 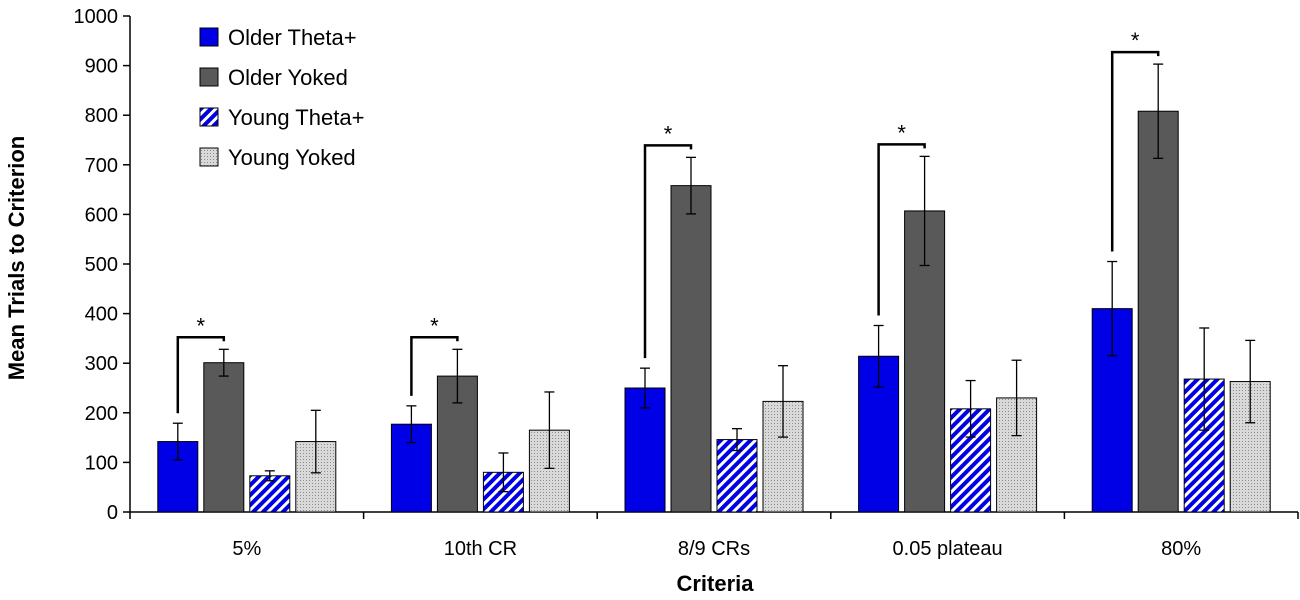 I want to click on y-tick-label: 900, so click(x=101, y=67).